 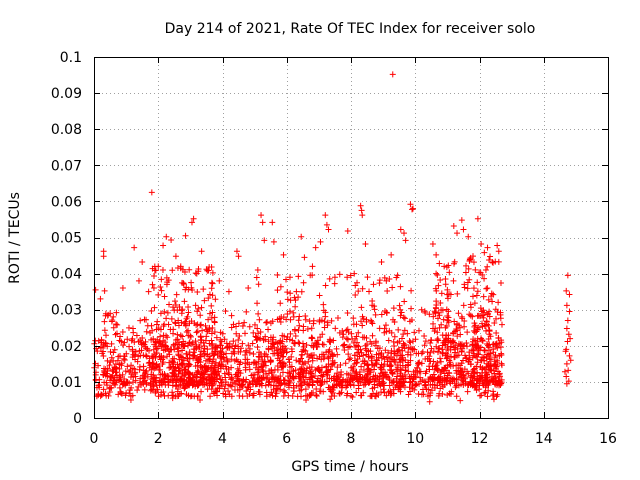 What do you see at coordinates (66, 311) in the screenshot?
I see `y-tick-label: 0.03` at bounding box center [66, 311].